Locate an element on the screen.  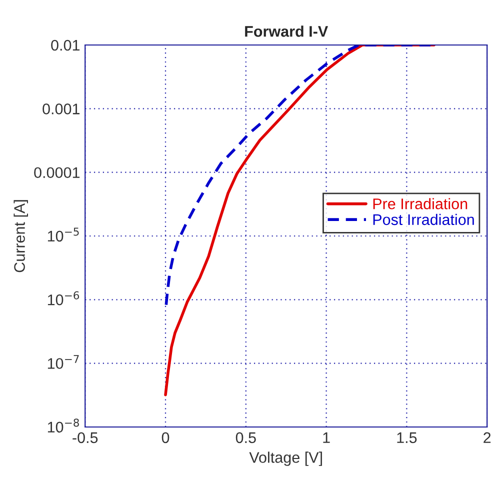
y-tick-label: 10$^{−7}$ is located at coordinates (63, 362).